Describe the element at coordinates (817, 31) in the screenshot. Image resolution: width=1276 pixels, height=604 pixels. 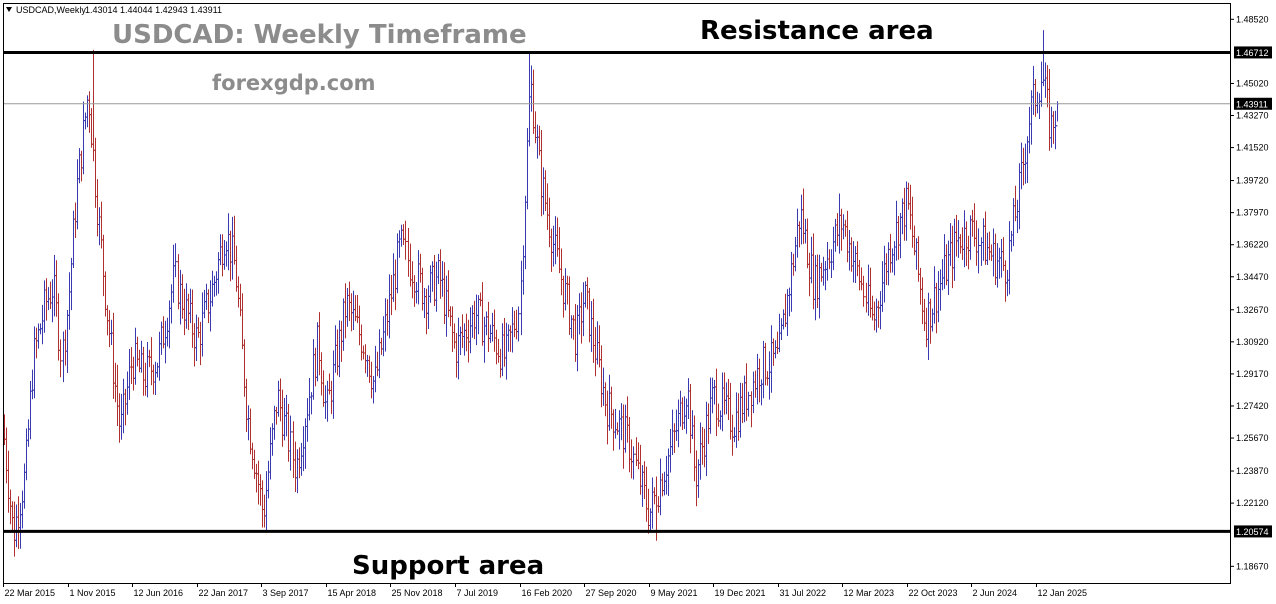
I see `resistance-label: Resistance area` at that location.